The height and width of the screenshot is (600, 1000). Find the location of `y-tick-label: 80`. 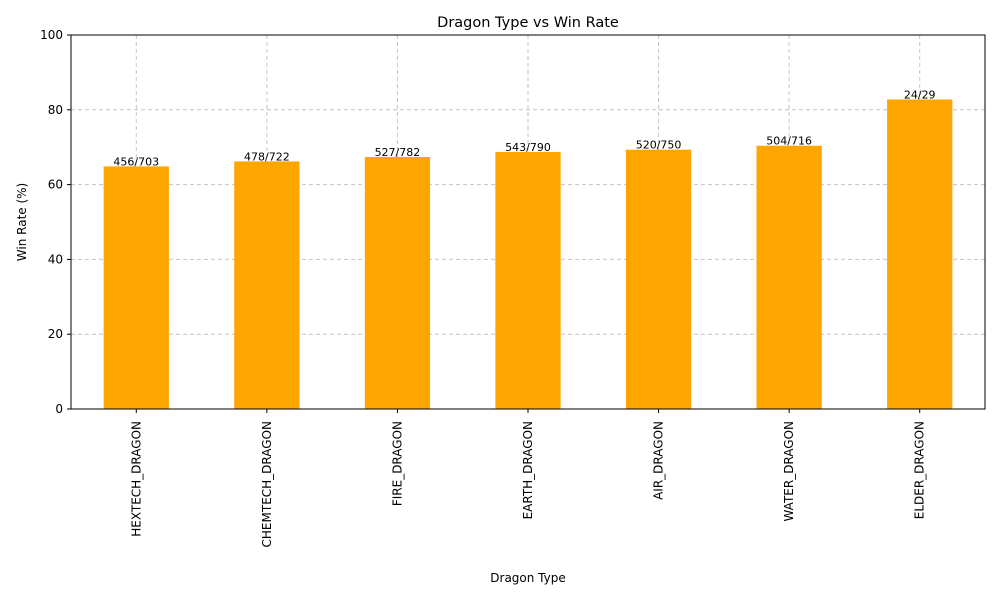

y-tick-label: 80 is located at coordinates (55, 110).